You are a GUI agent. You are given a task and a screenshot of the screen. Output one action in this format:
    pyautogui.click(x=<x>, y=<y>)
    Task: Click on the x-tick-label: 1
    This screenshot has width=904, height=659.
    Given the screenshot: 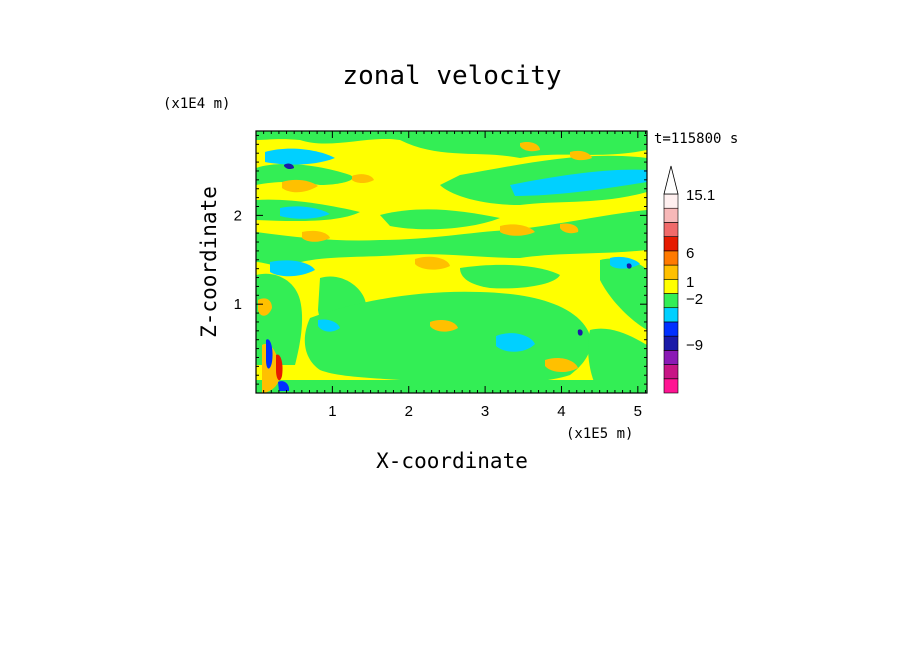 What is the action you would take?
    pyautogui.click(x=332, y=411)
    